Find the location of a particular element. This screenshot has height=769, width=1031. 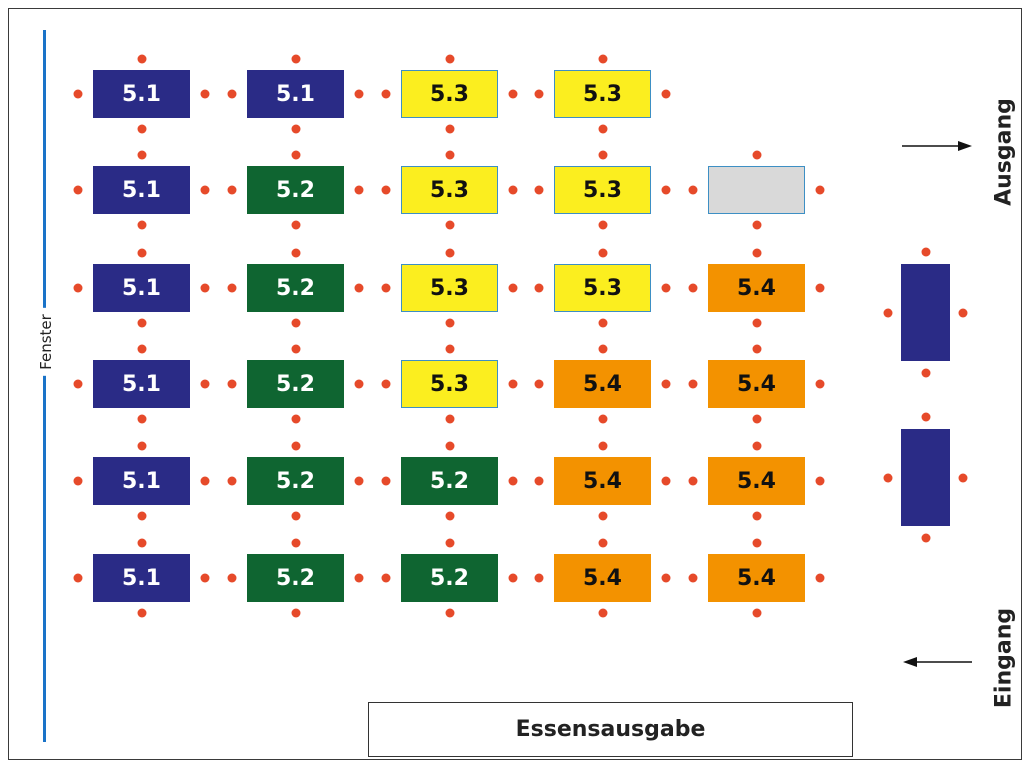

entrance-arrow-icon is located at coordinates (937, 662).